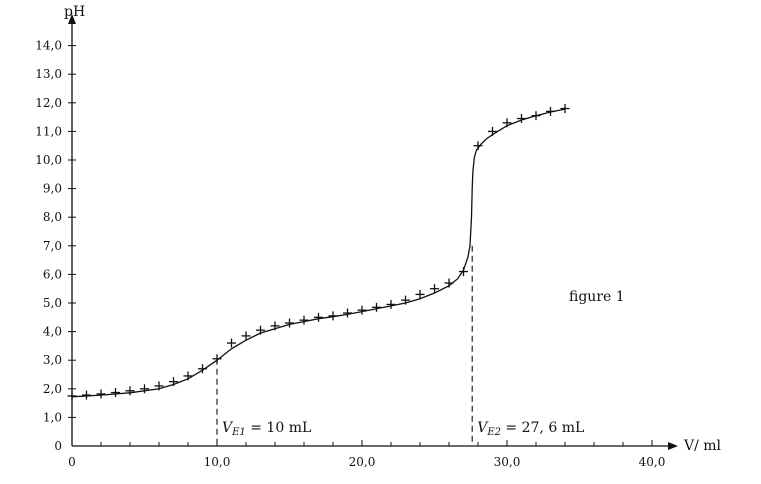 The image size is (761, 484). What do you see at coordinates (52, 332) in the screenshot?
I see `y-tick-label: 4,0` at bounding box center [52, 332].